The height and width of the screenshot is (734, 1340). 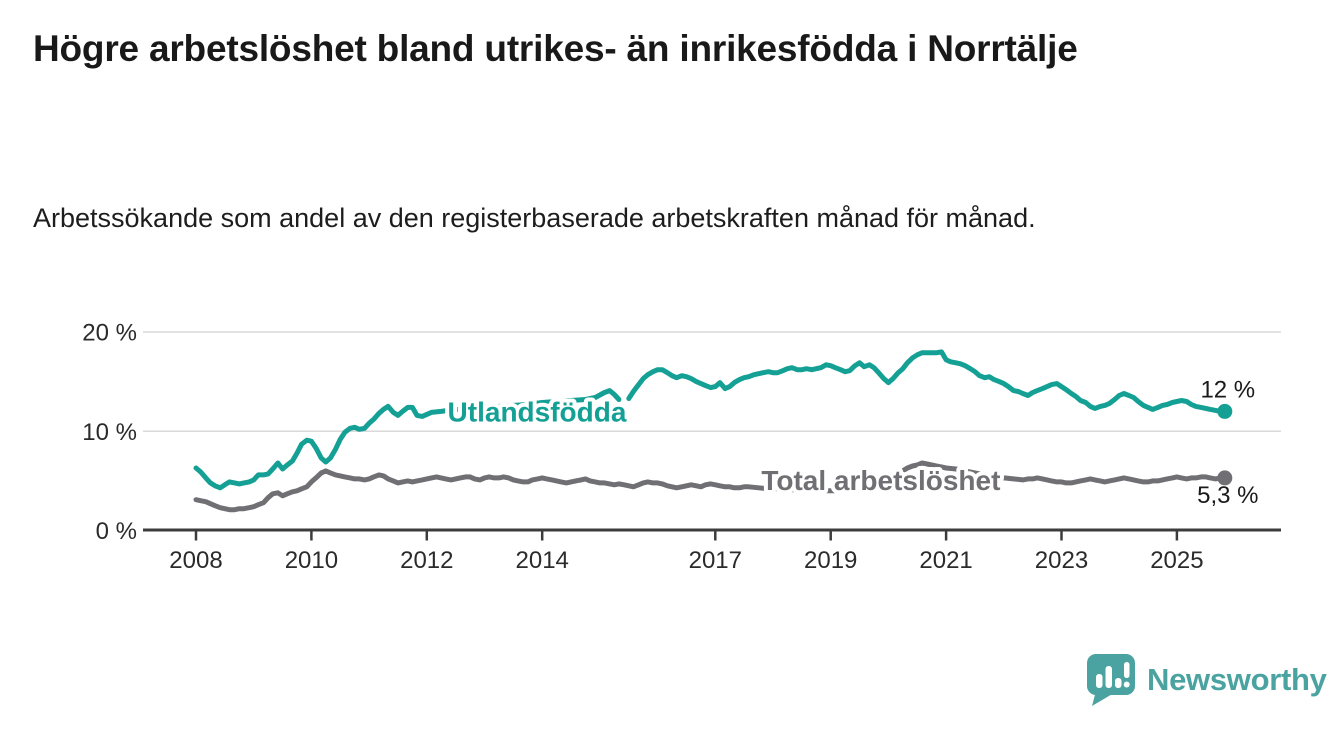 I want to click on x-tick-label-2019: 2019, so click(x=830, y=560).